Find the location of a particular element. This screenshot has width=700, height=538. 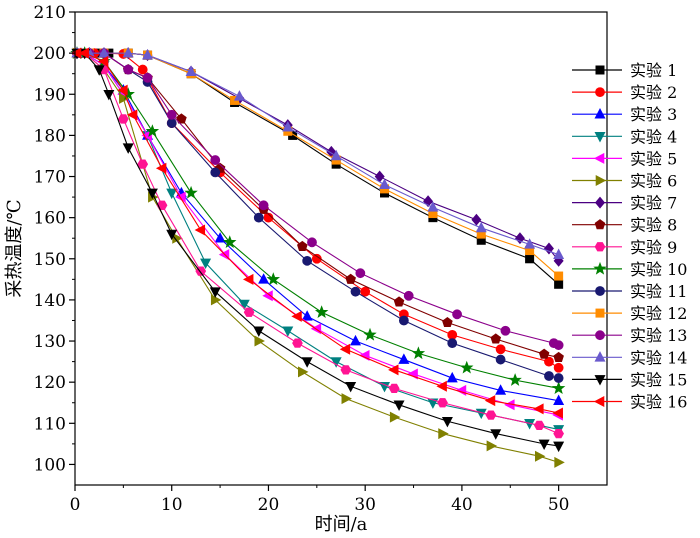

y-tick-label: 150 is located at coordinates (50, 260).